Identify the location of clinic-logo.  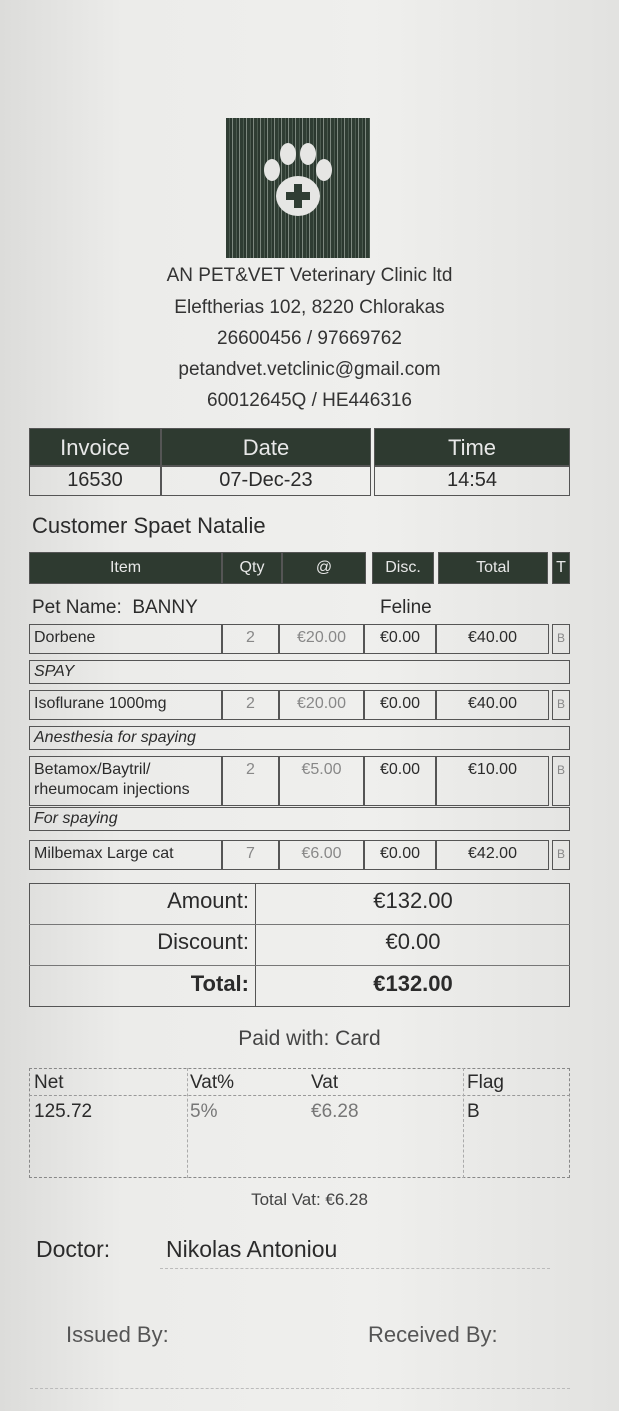
(298, 188).